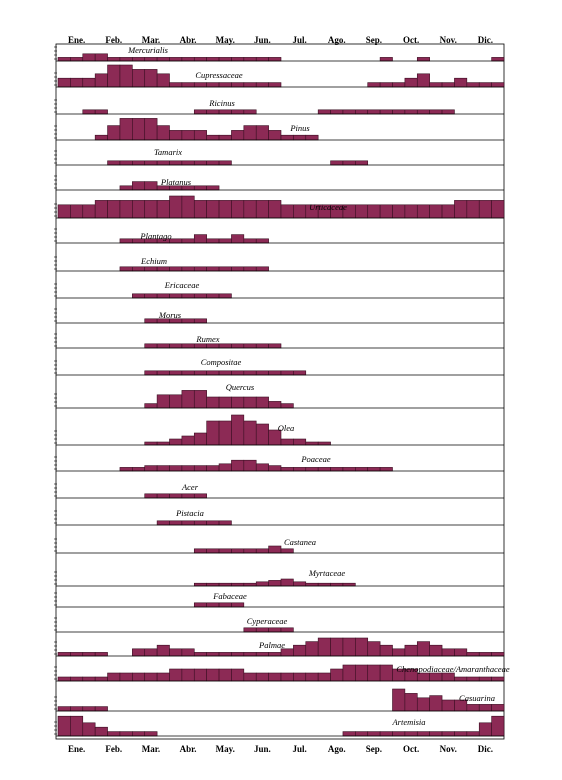  What do you see at coordinates (279, 341) in the screenshot?
I see `taxon-row: Rumex` at bounding box center [279, 341].